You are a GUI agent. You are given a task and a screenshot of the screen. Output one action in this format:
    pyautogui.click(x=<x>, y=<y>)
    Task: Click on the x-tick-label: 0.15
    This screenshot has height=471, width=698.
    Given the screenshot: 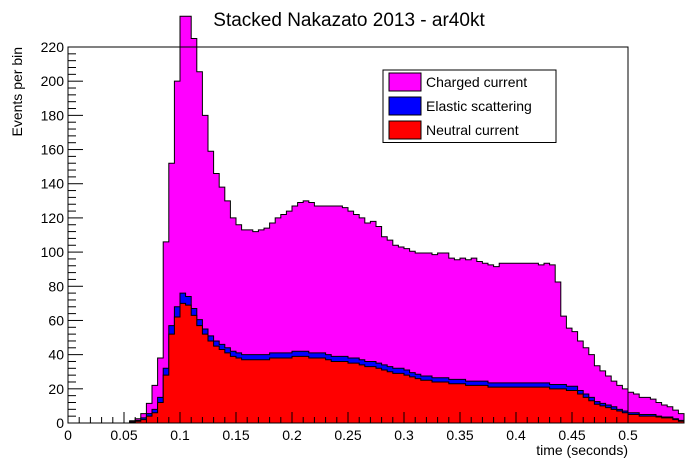 What is the action you would take?
    pyautogui.click(x=235, y=435)
    